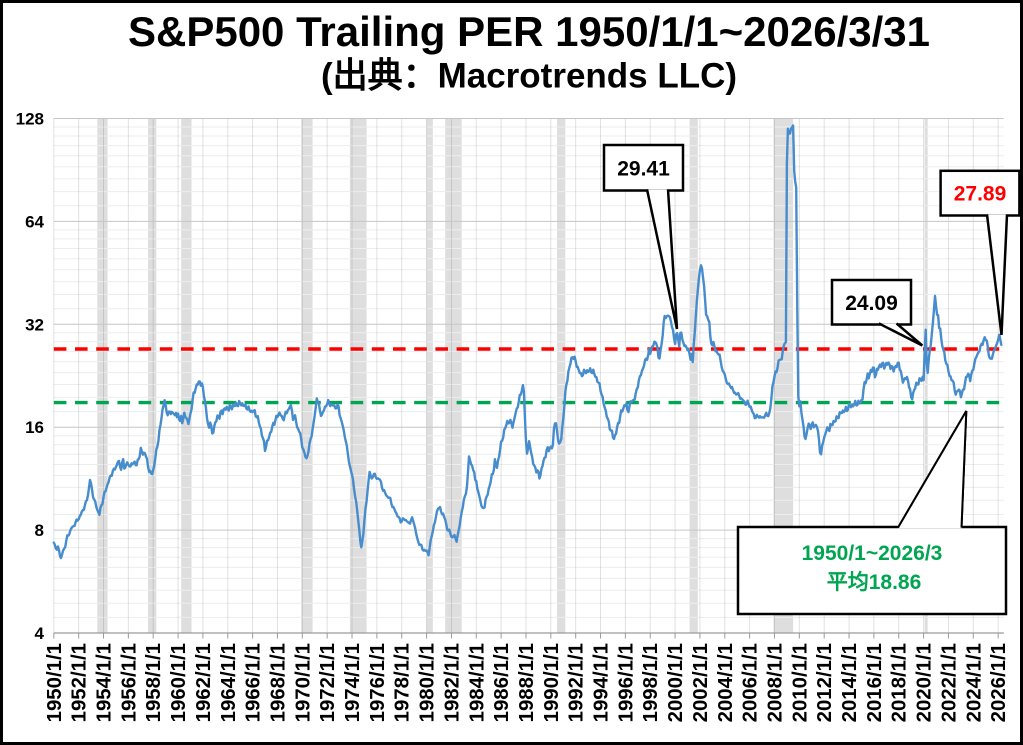 This screenshot has height=745, width=1023. Describe the element at coordinates (980, 194) in the screenshot. I see `svg-text: 27.89` at that location.